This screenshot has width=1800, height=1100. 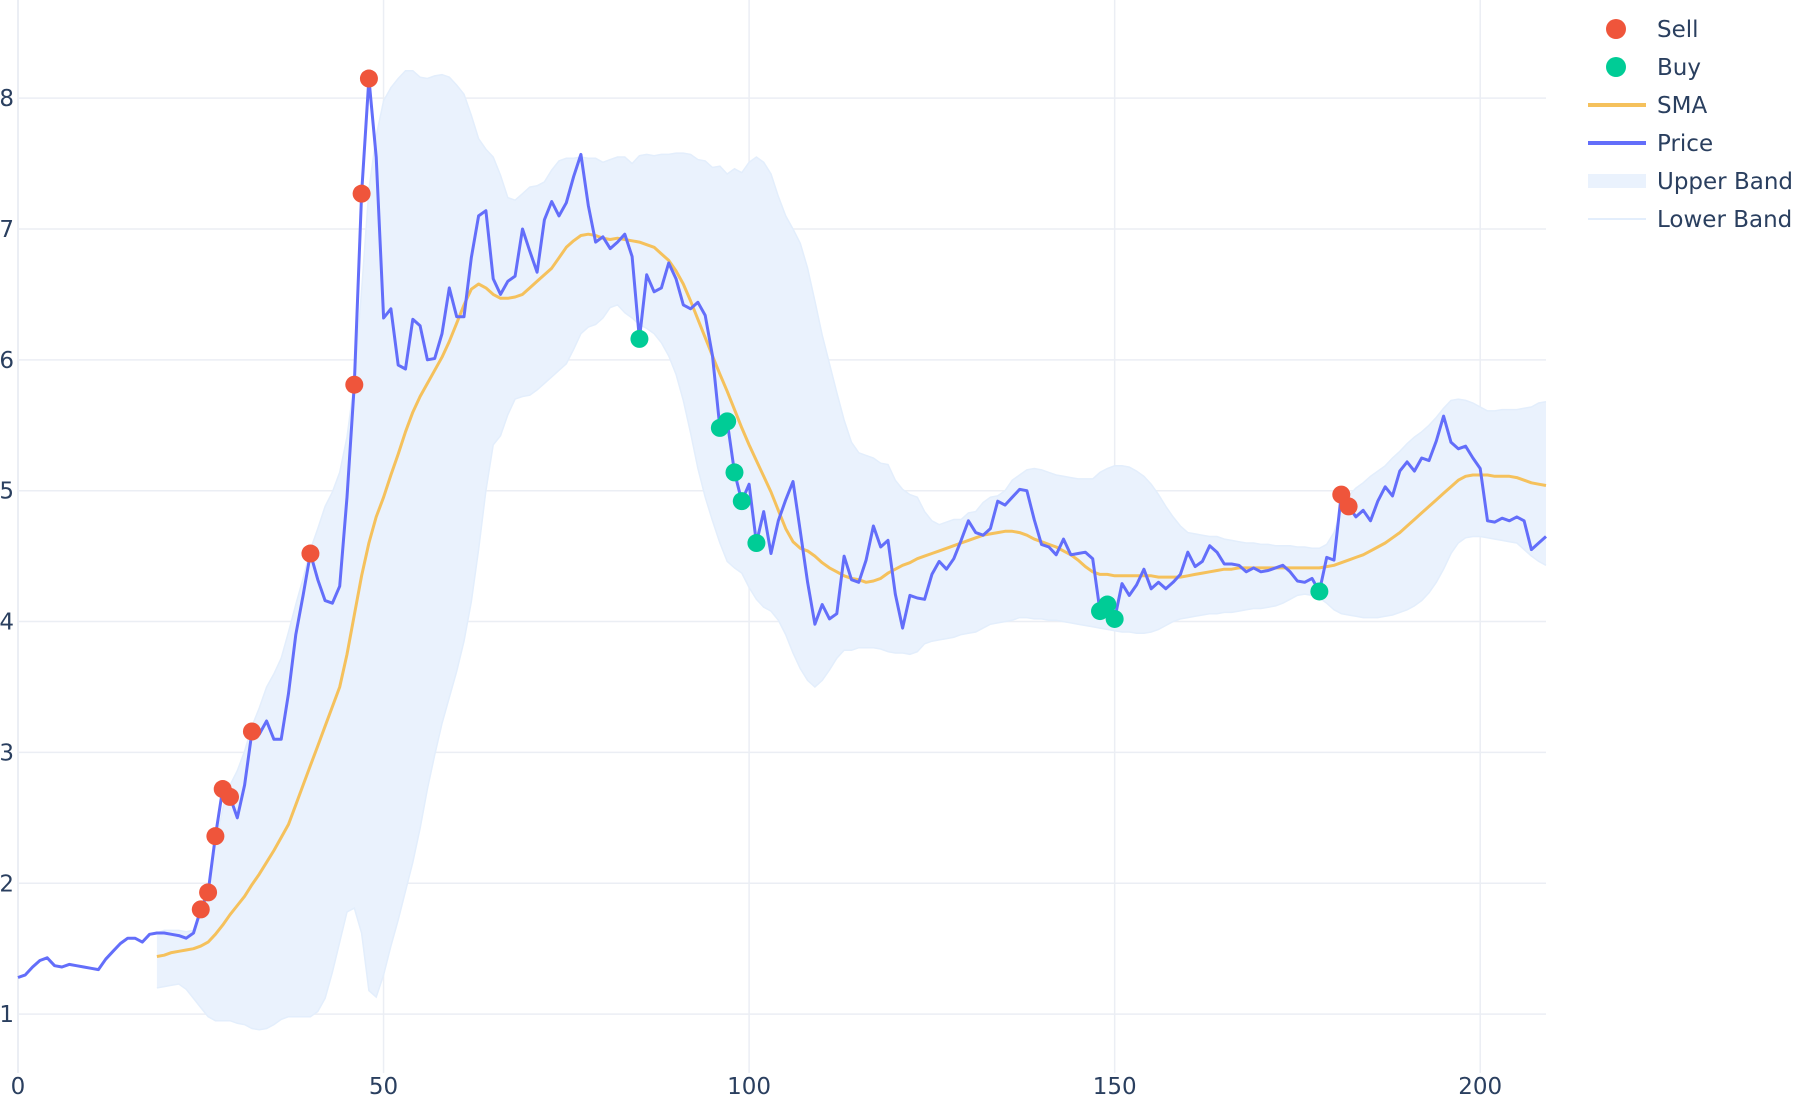 What do you see at coordinates (1682, 106) in the screenshot?
I see `legend-label: SMA` at bounding box center [1682, 106].